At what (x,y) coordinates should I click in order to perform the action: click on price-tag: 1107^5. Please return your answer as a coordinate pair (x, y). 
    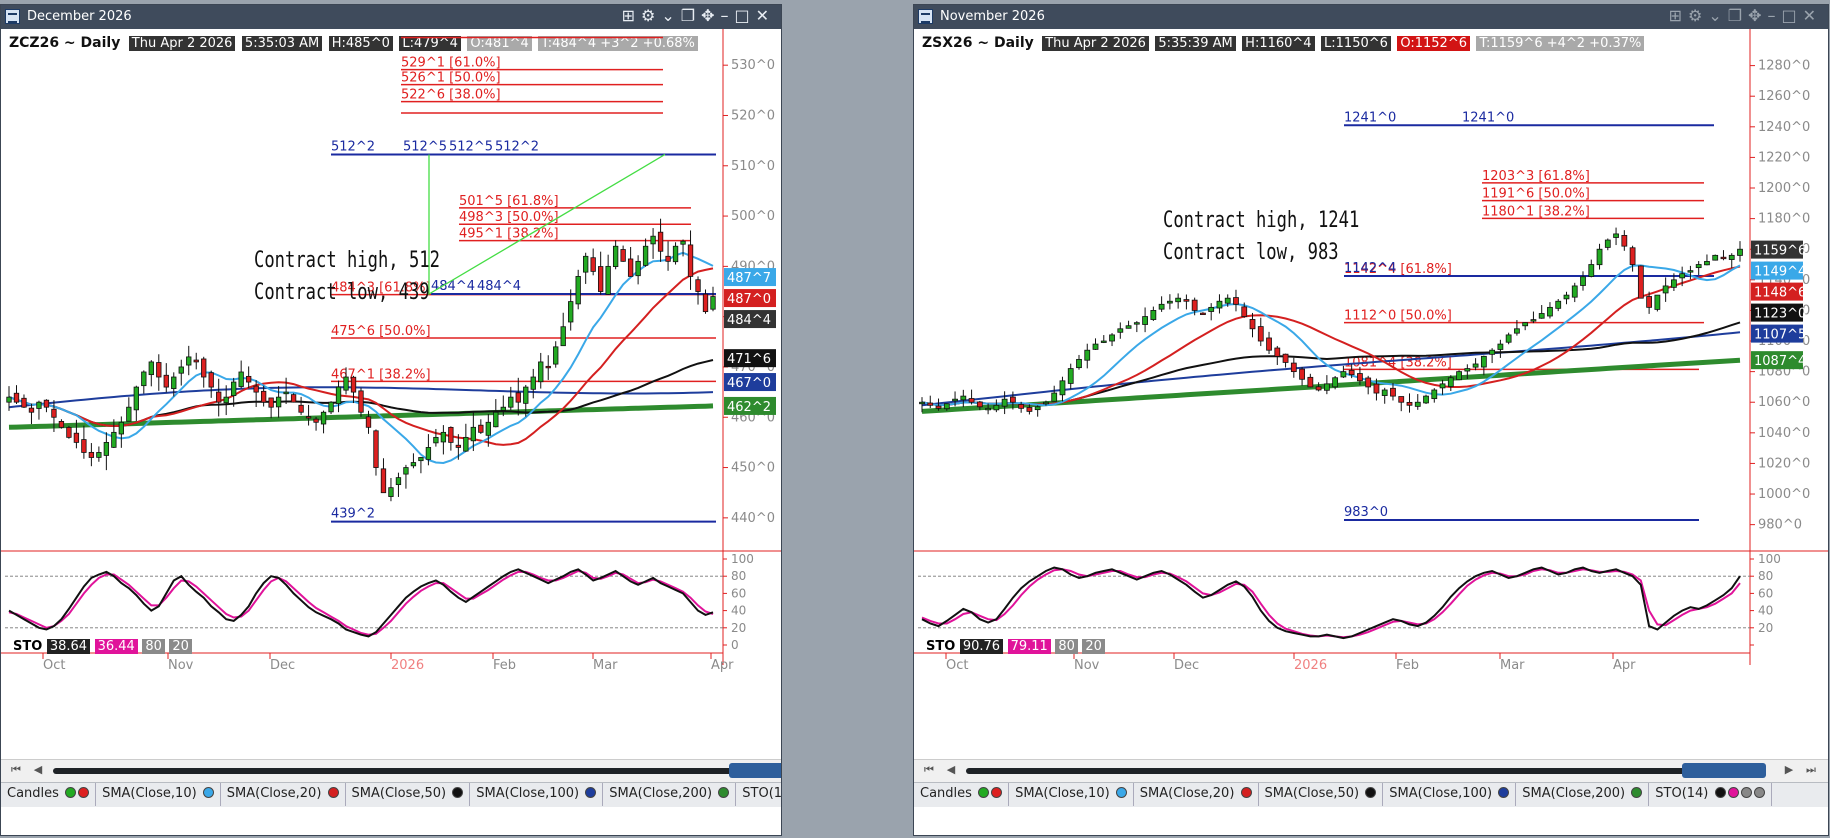
    Looking at the image, I should click on (1780, 335).